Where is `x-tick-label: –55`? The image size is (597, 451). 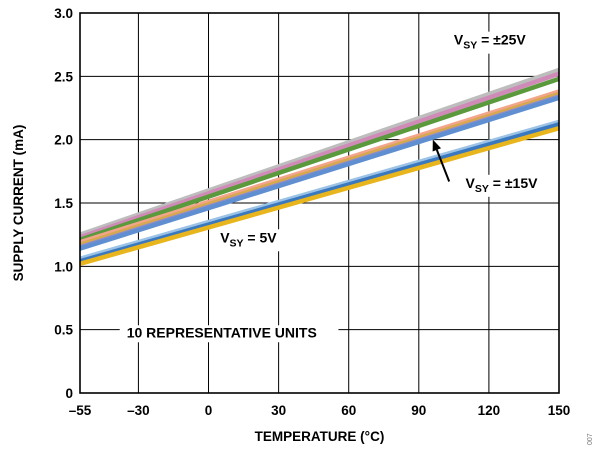
x-tick-label: –55 is located at coordinates (80, 410).